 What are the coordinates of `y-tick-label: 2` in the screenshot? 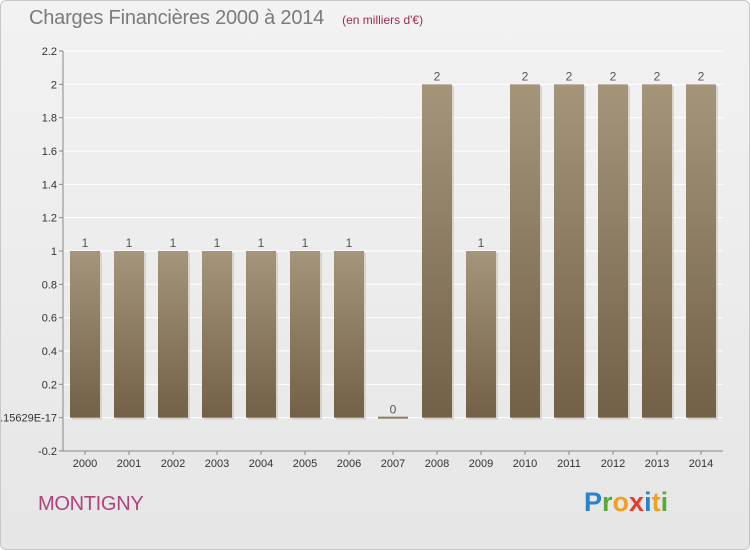 It's located at (54, 85).